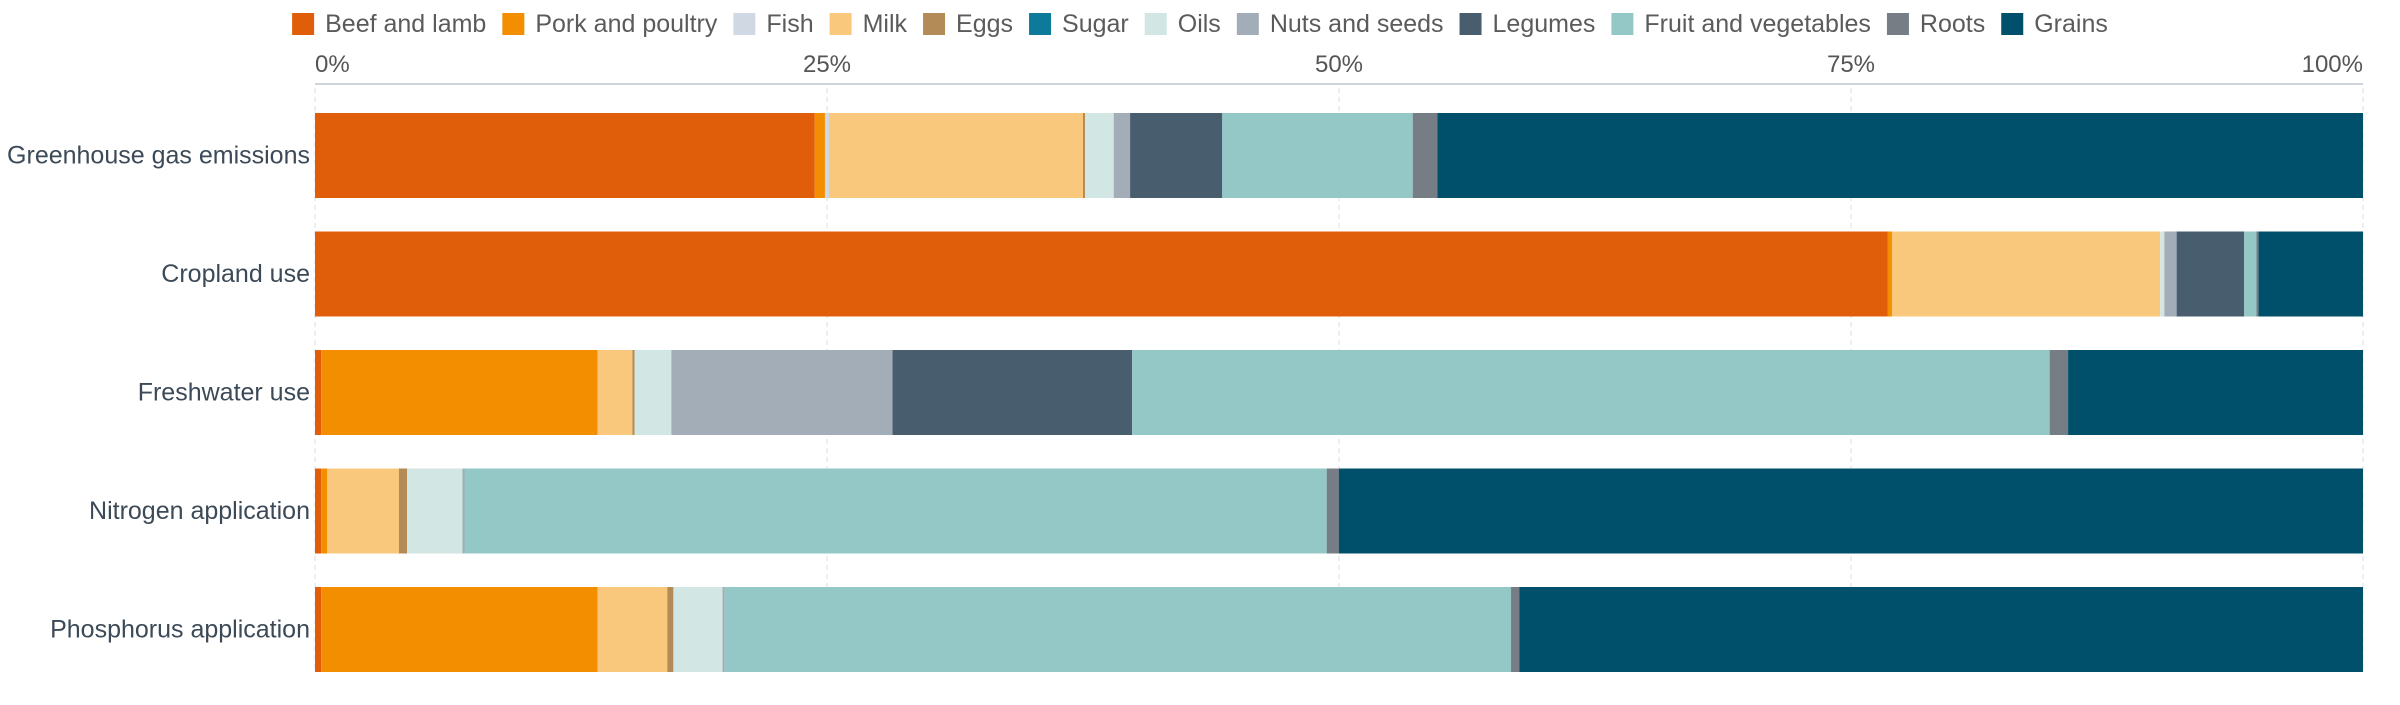  Describe the element at coordinates (158, 156) in the screenshot. I see `category-label: Greenhouse gas emissions` at that location.